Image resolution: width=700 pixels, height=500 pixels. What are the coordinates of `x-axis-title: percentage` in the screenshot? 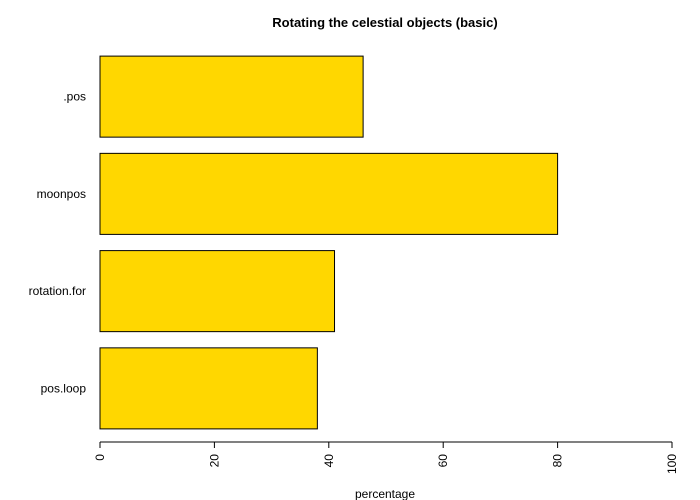 It's located at (385, 493).